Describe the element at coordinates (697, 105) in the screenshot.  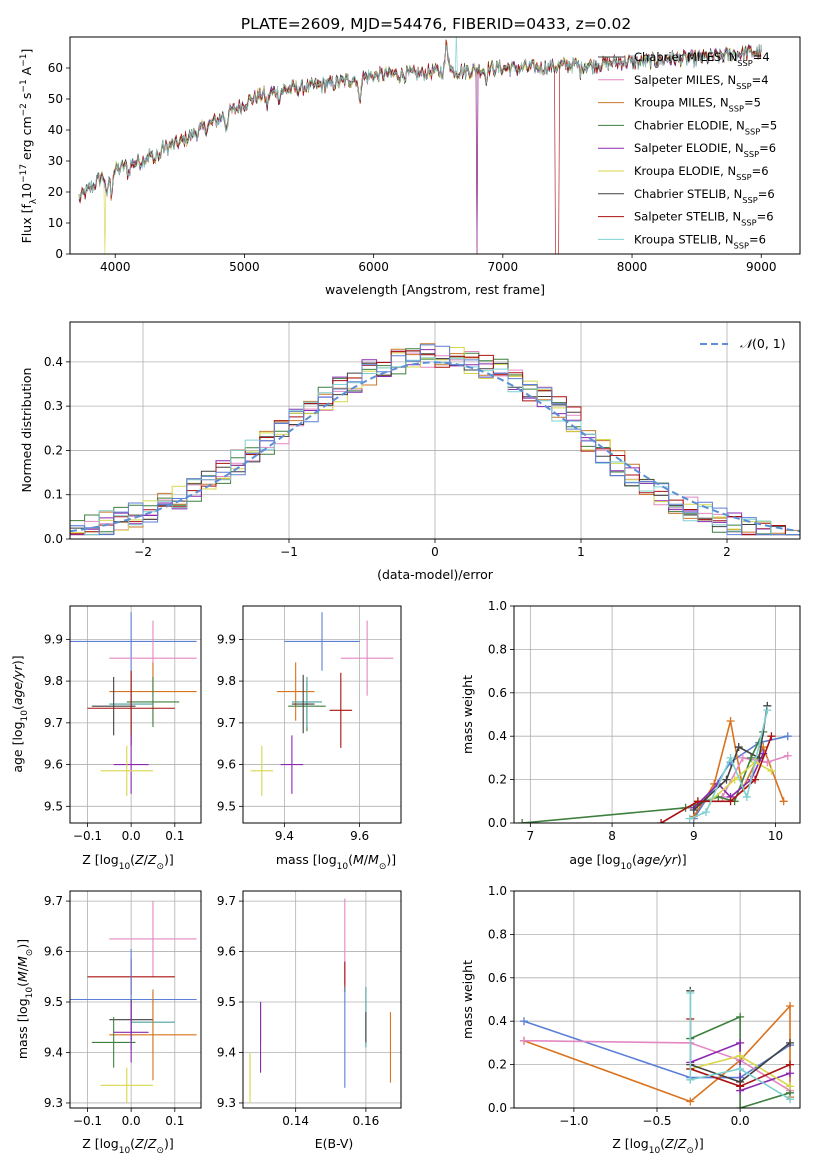
I see `legend-label: Kroupa MILES, NSSP=5` at that location.